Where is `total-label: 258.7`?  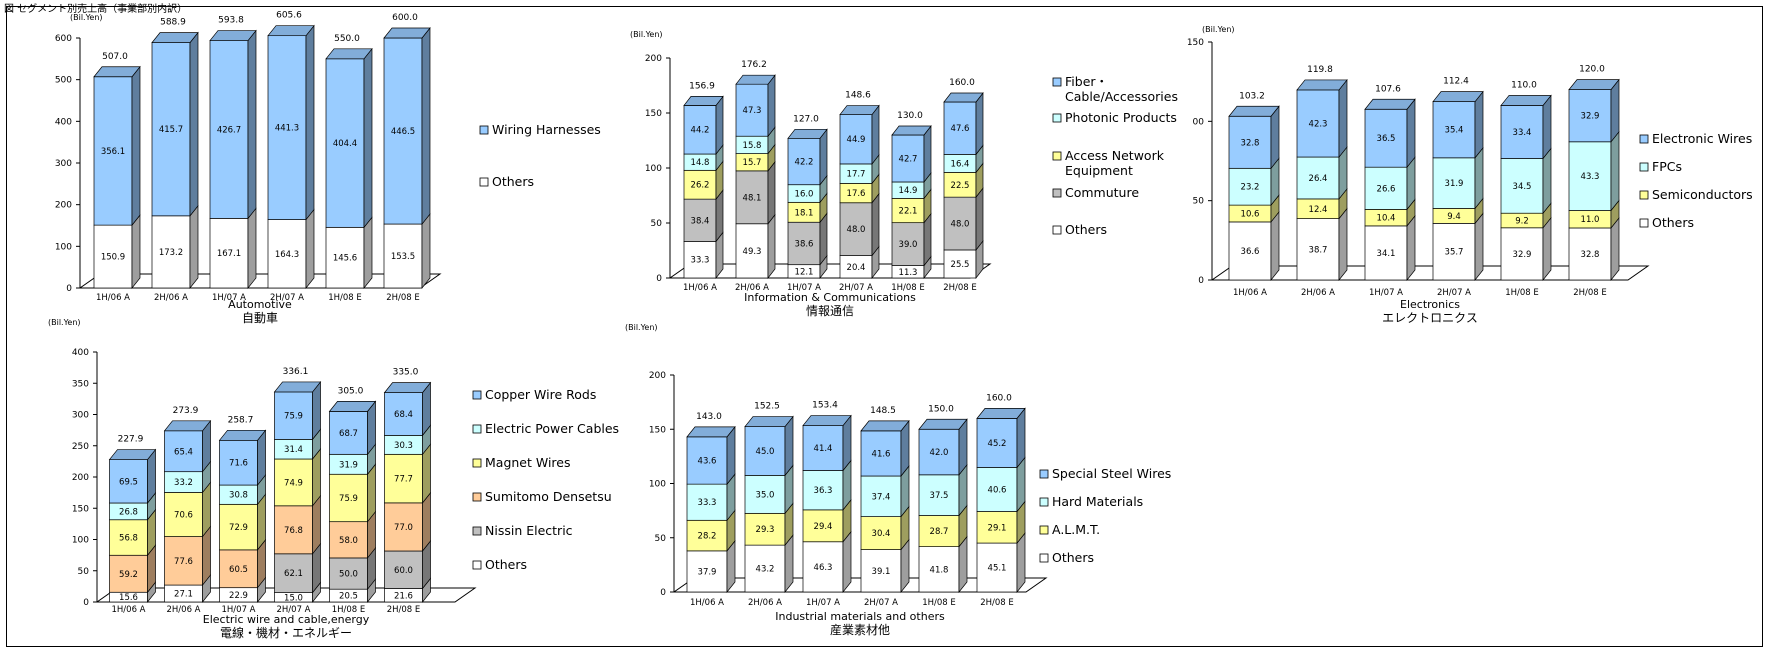 total-label: 258.7 is located at coordinates (241, 420).